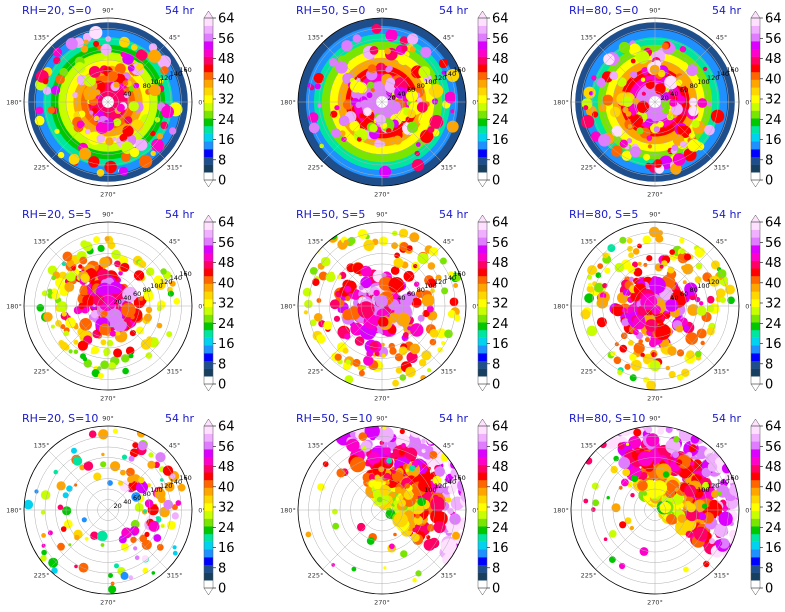  What do you see at coordinates (655, 603) in the screenshot?
I see `angle-label: 270°` at bounding box center [655, 603].